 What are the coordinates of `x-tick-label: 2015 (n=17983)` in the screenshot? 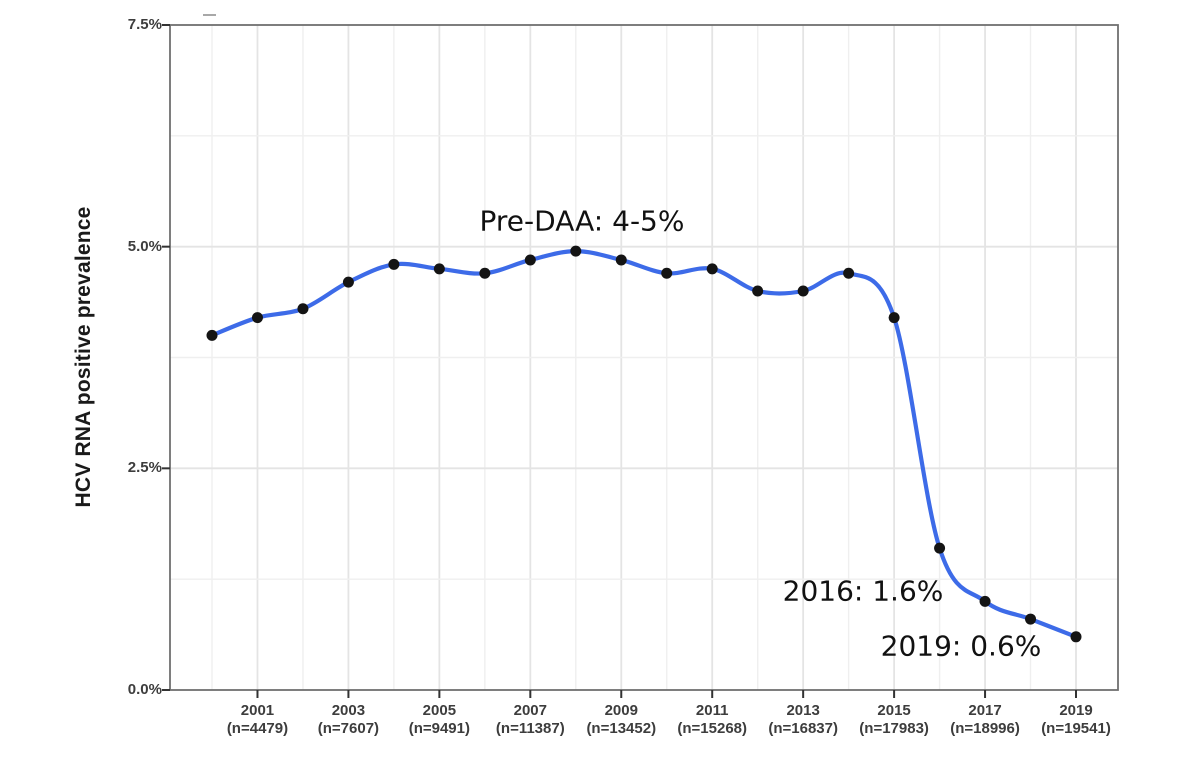 It's located at (894, 720).